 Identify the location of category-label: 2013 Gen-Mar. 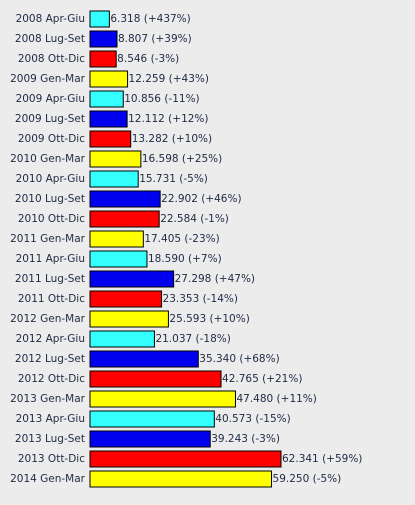
(48, 399).